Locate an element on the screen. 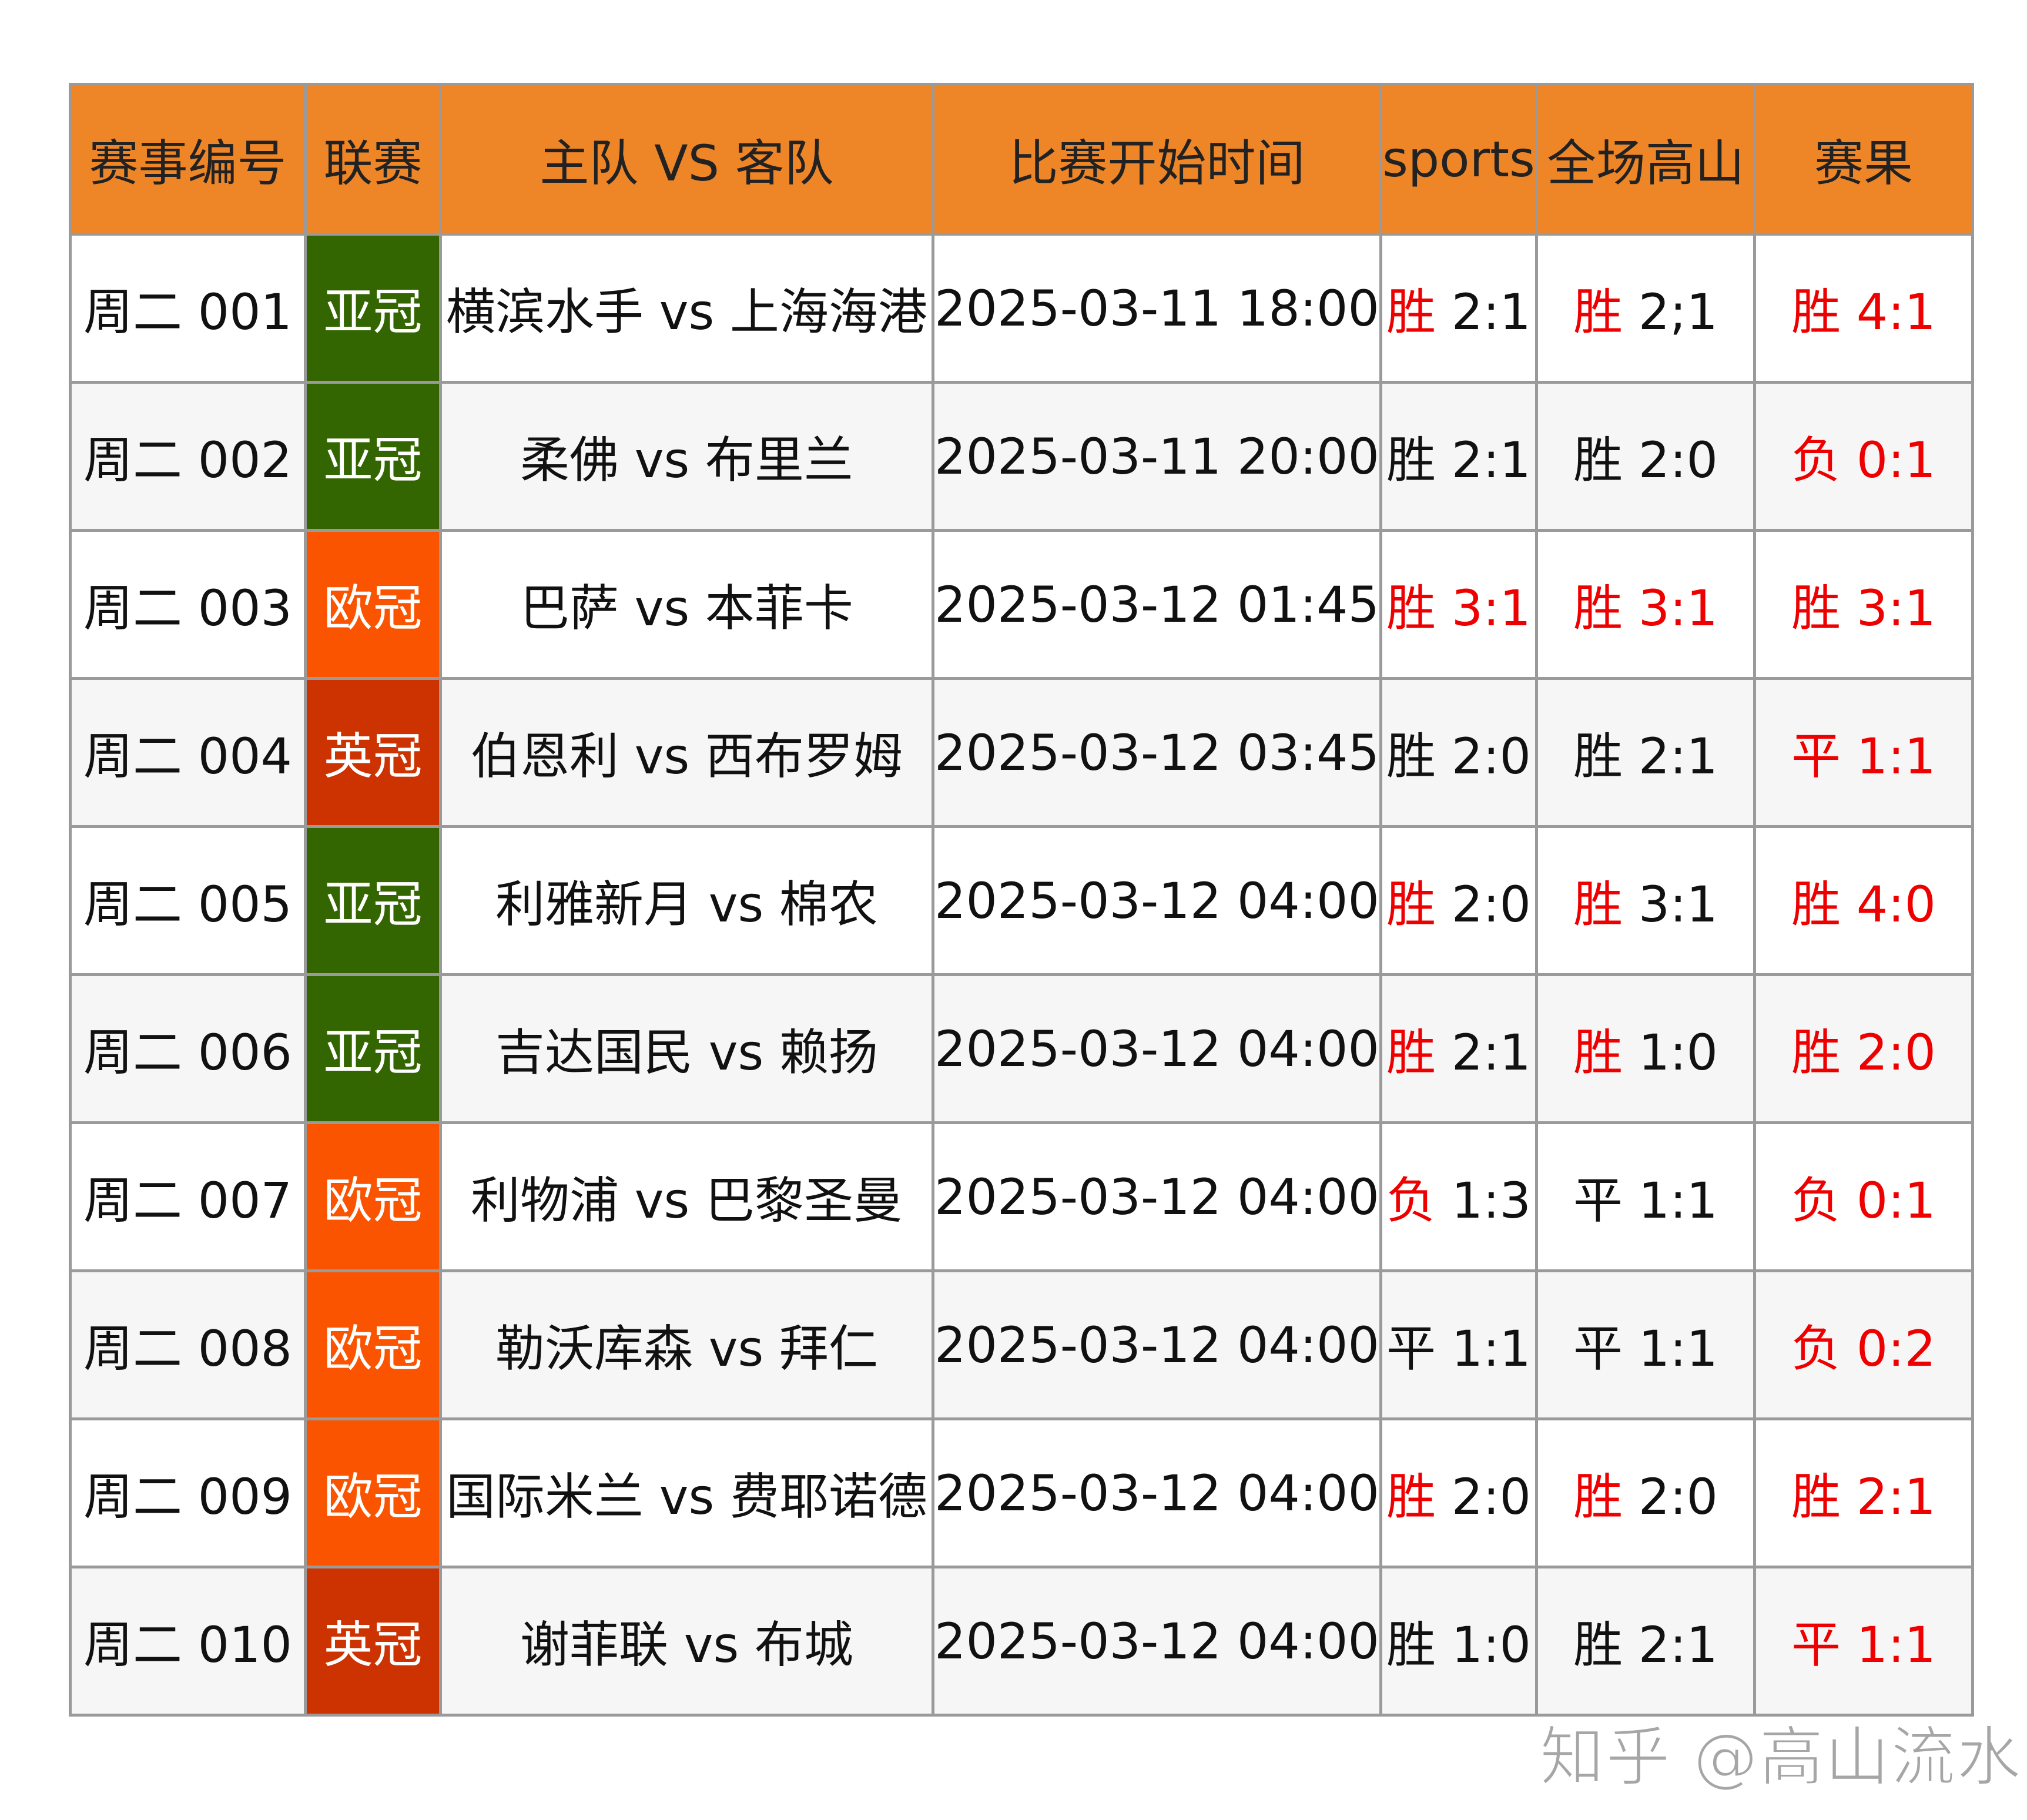 Image resolution: width=2027 pixels, height=1820 pixels. header-sports: sports is located at coordinates (1458, 159).